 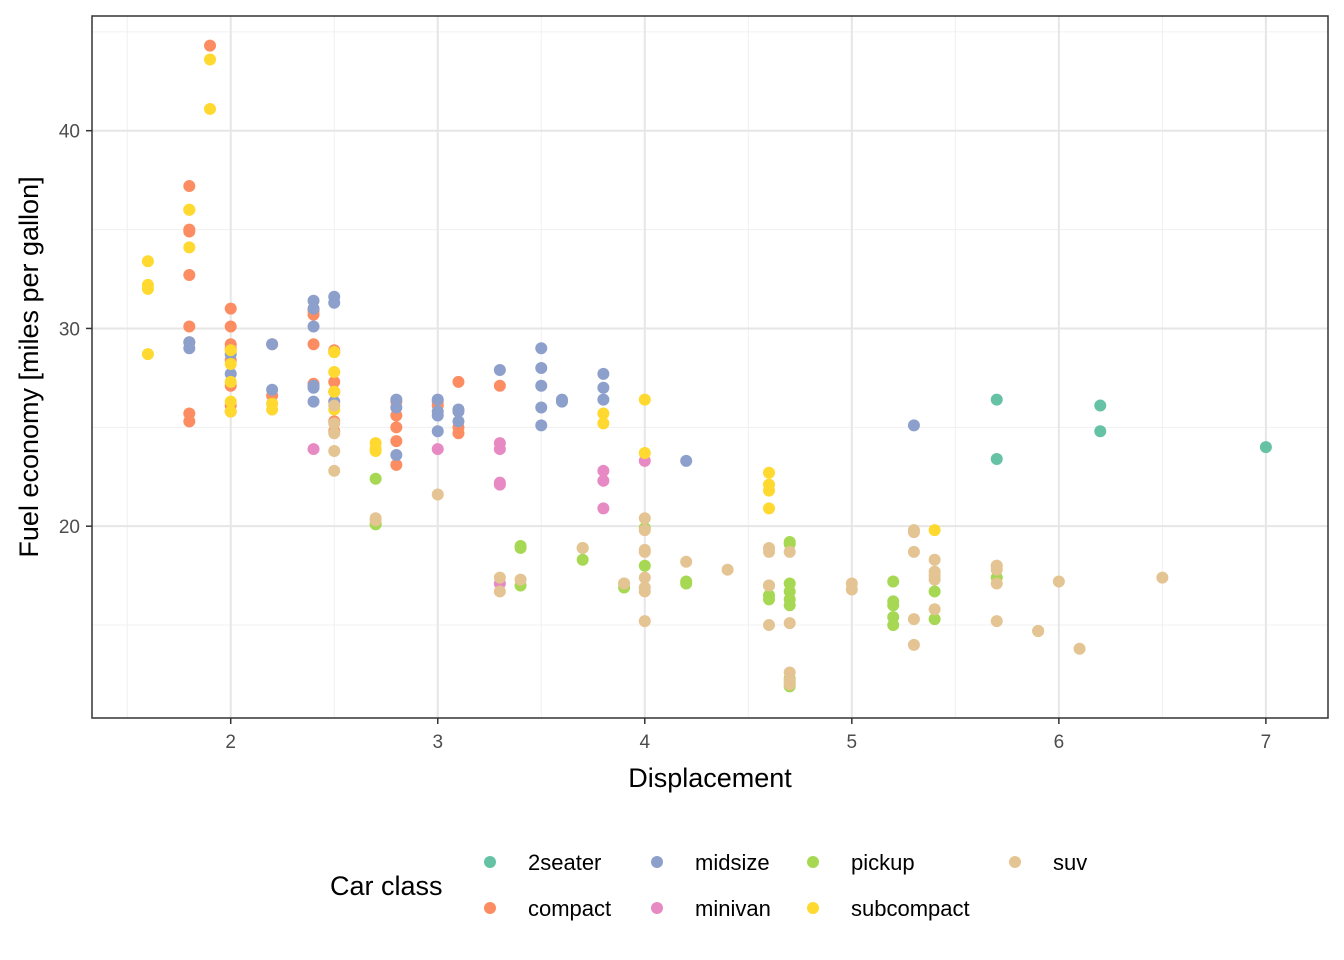 What do you see at coordinates (1070, 862) in the screenshot?
I see `legend-label-suv: suv` at bounding box center [1070, 862].